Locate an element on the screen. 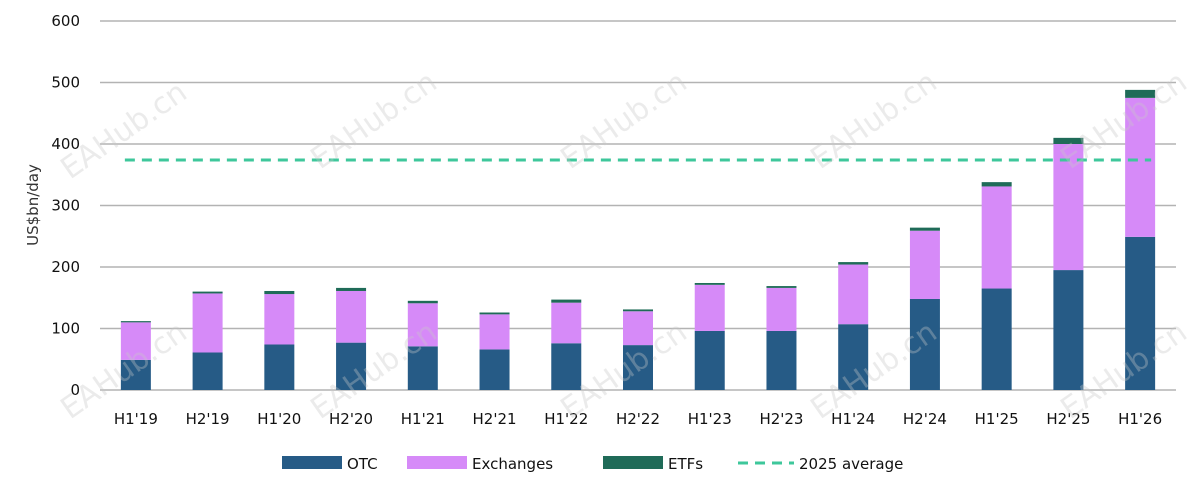 The width and height of the screenshot is (1199, 489). y-tick-label: 300 is located at coordinates (65, 206).